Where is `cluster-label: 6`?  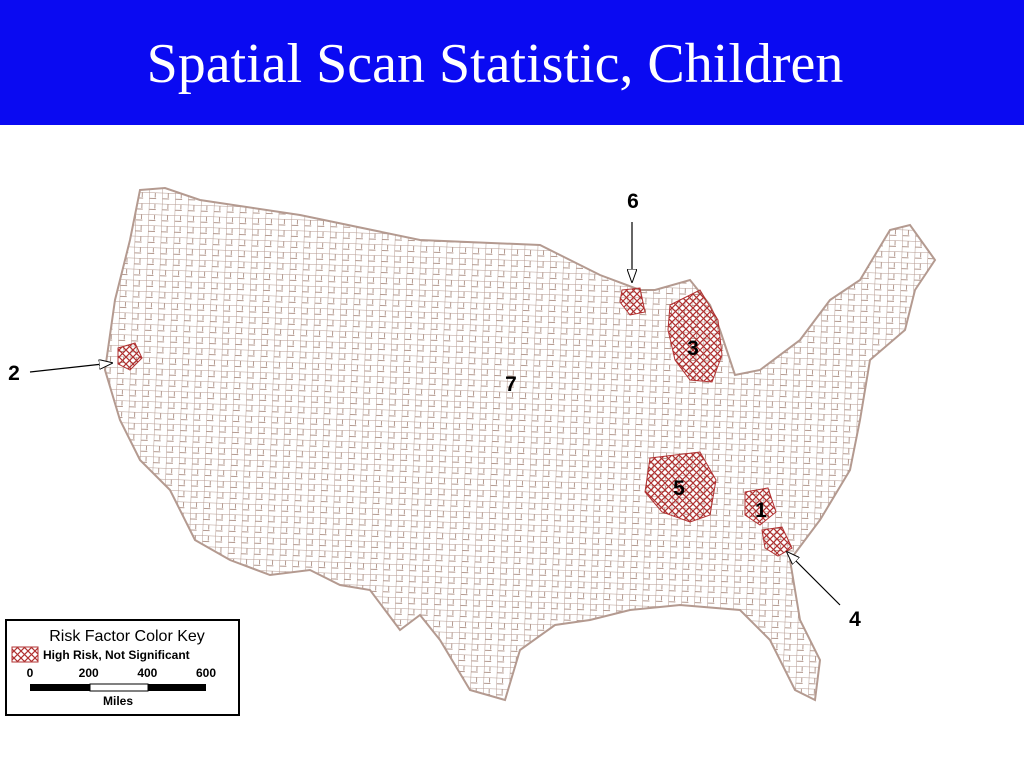 cluster-label: 6 is located at coordinates (633, 201).